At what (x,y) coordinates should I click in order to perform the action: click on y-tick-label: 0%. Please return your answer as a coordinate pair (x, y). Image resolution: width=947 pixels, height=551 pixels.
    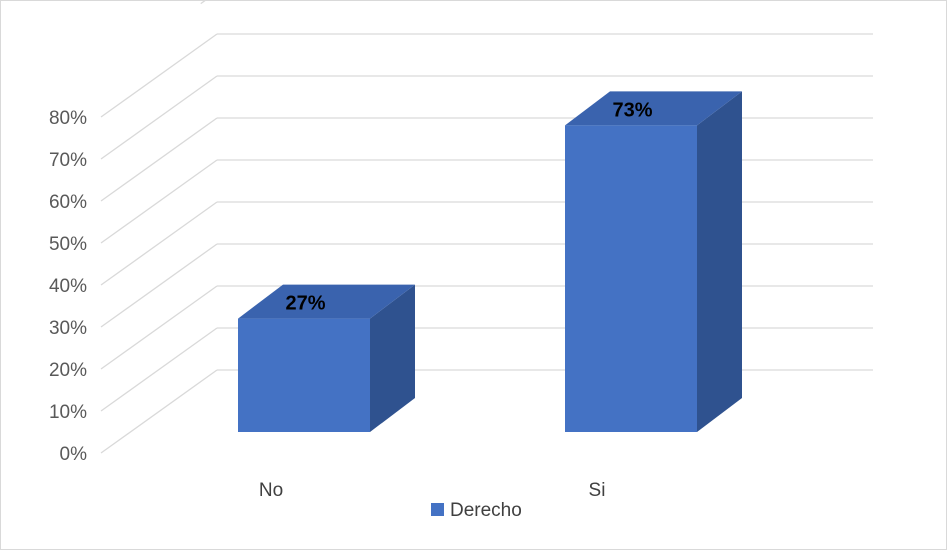
    Looking at the image, I should click on (74, 454).